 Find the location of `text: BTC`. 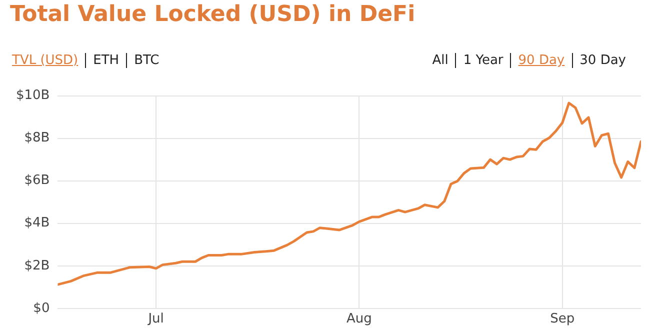

text: BTC is located at coordinates (143, 60).